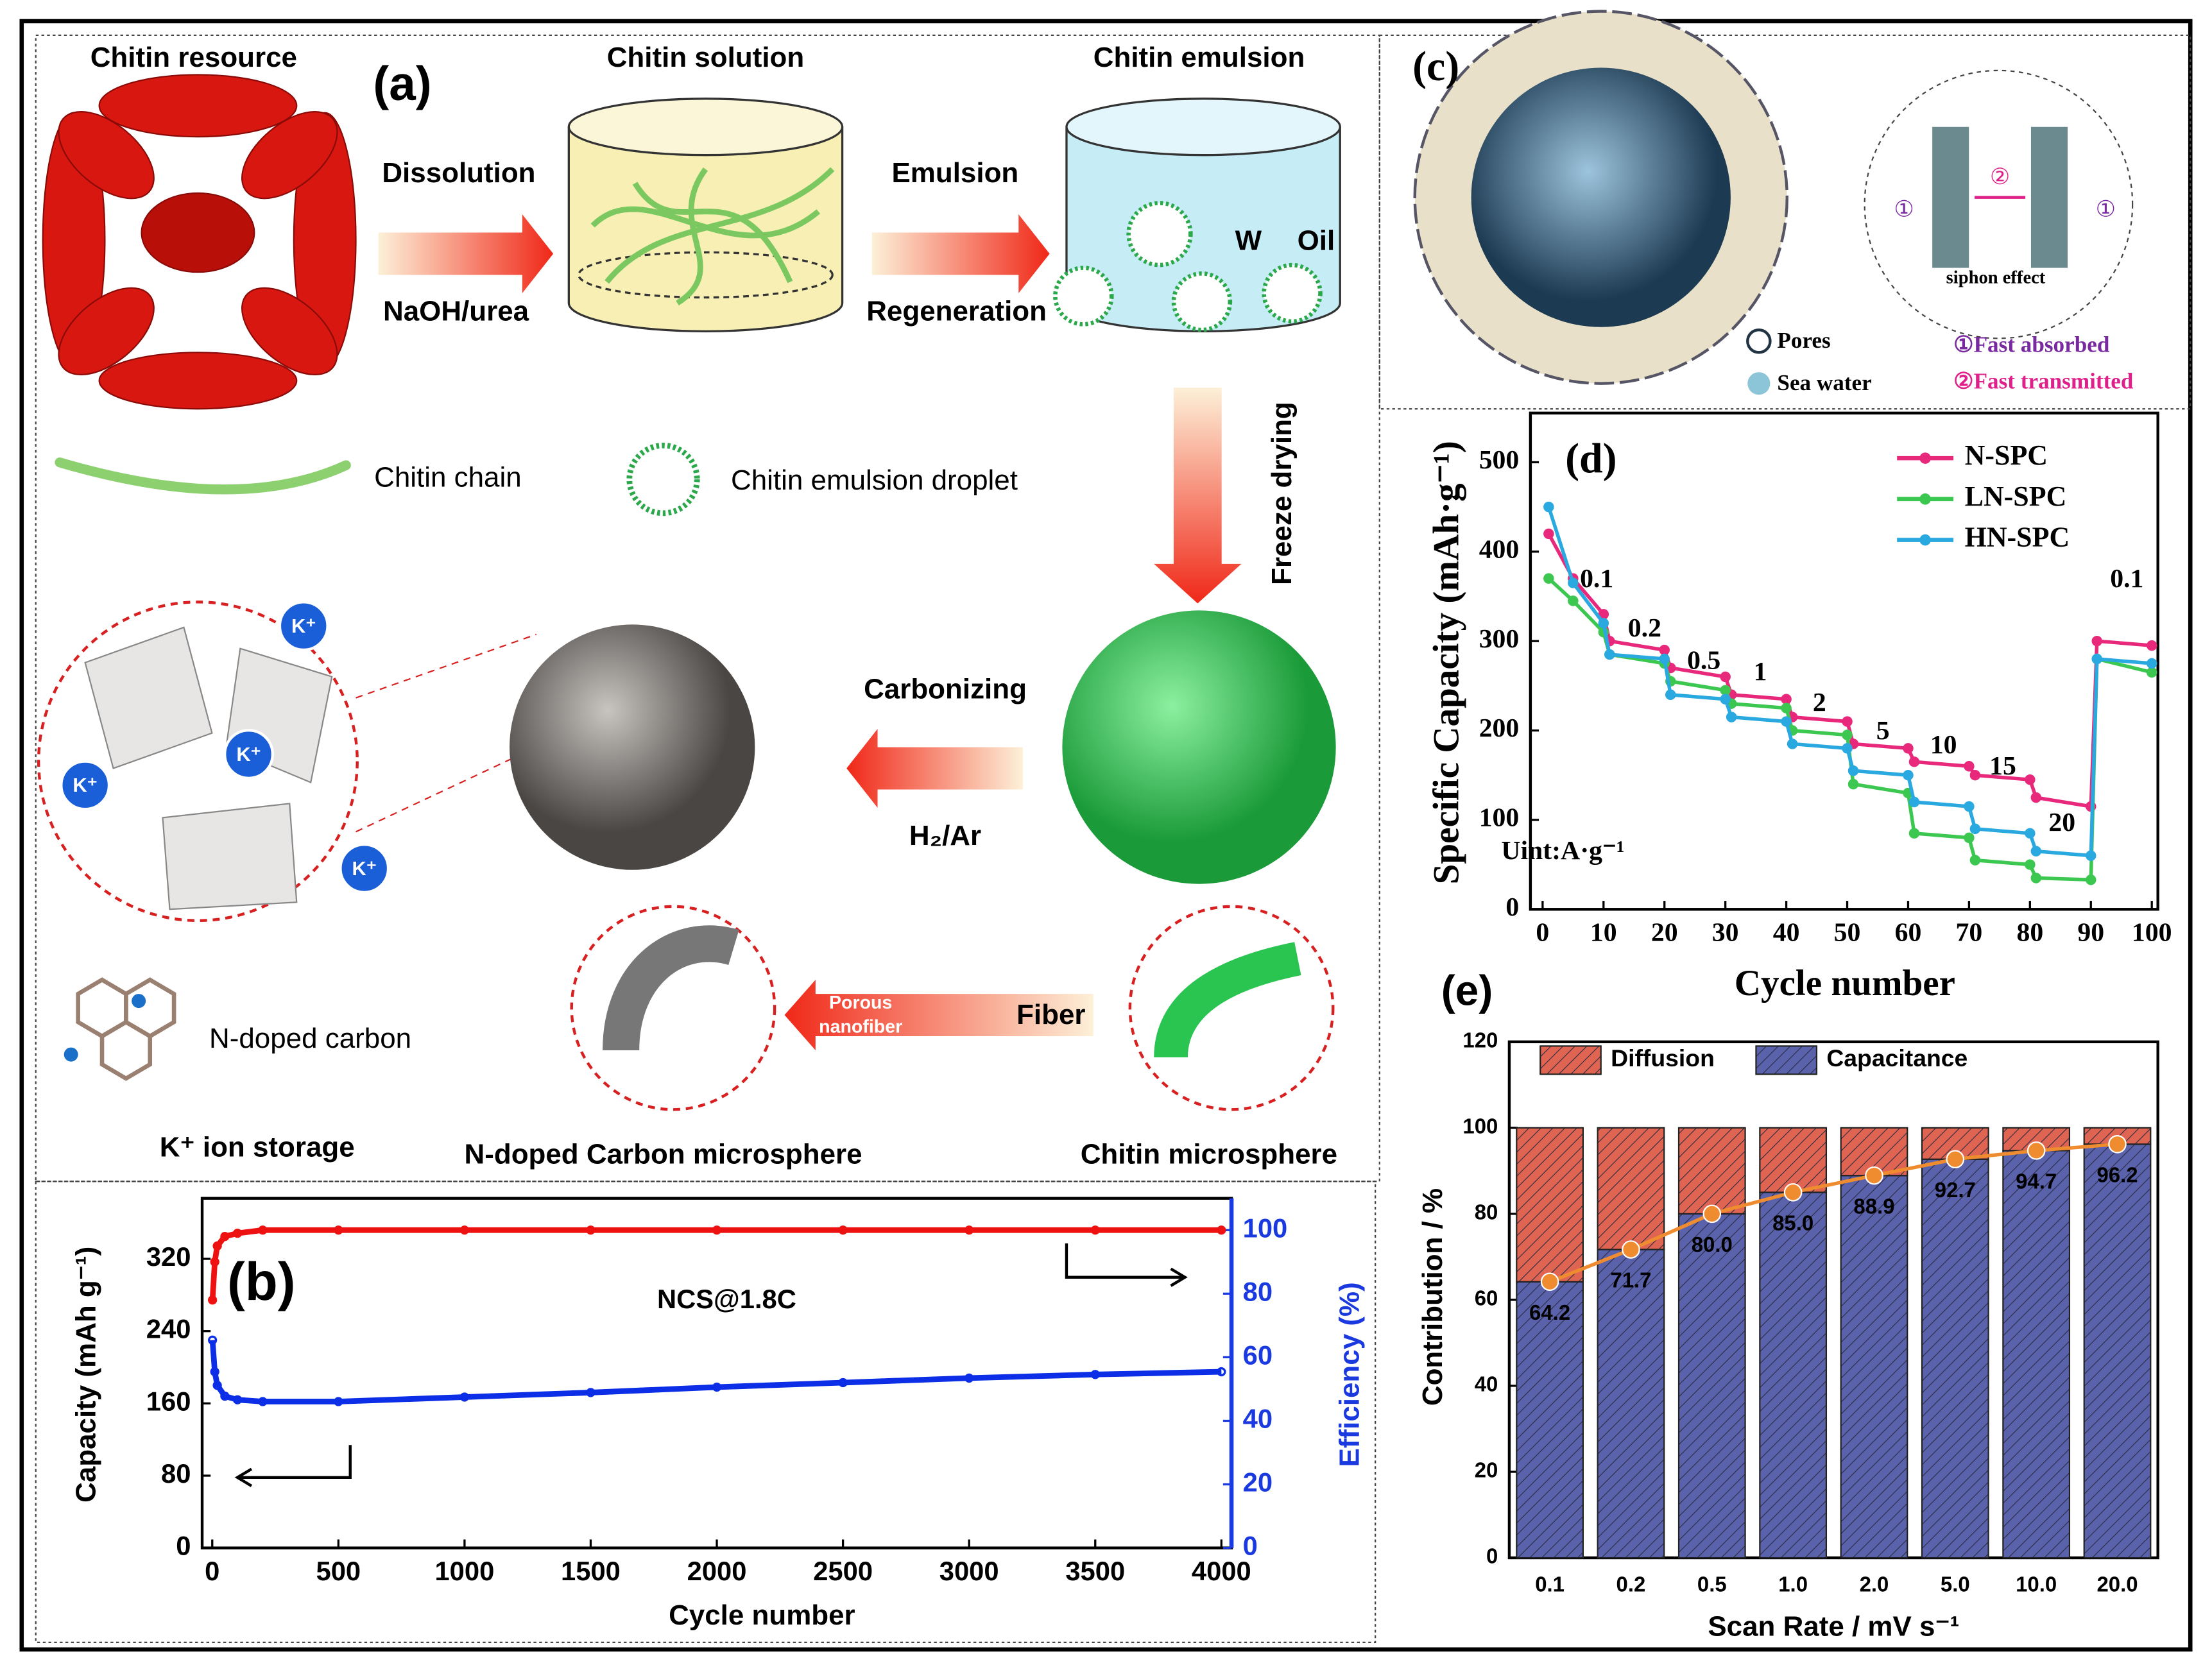  What do you see at coordinates (1550, 1584) in the screenshot?
I see `x-tick-label: 0.1` at bounding box center [1550, 1584].